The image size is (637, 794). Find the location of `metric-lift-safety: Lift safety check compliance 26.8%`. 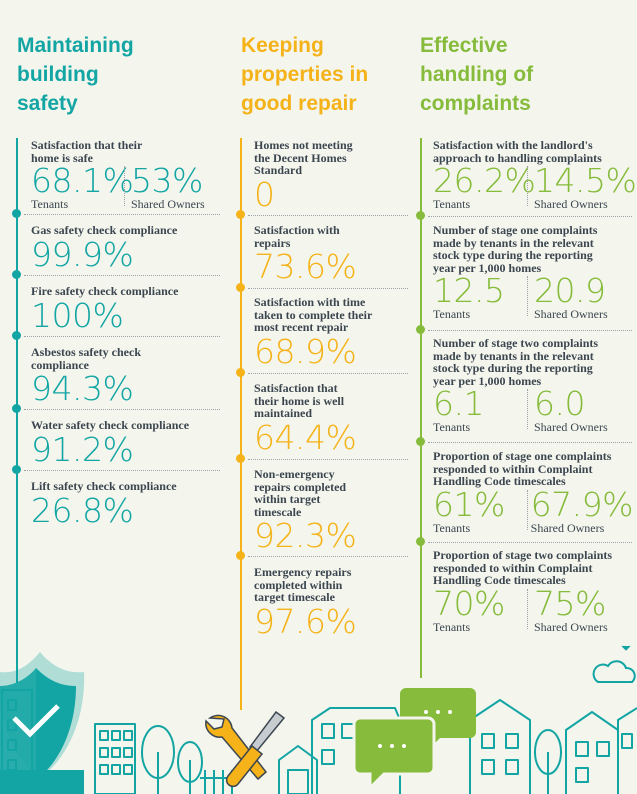

metric-lift-safety: Lift safety check compliance 26.8% is located at coordinates (128, 504).